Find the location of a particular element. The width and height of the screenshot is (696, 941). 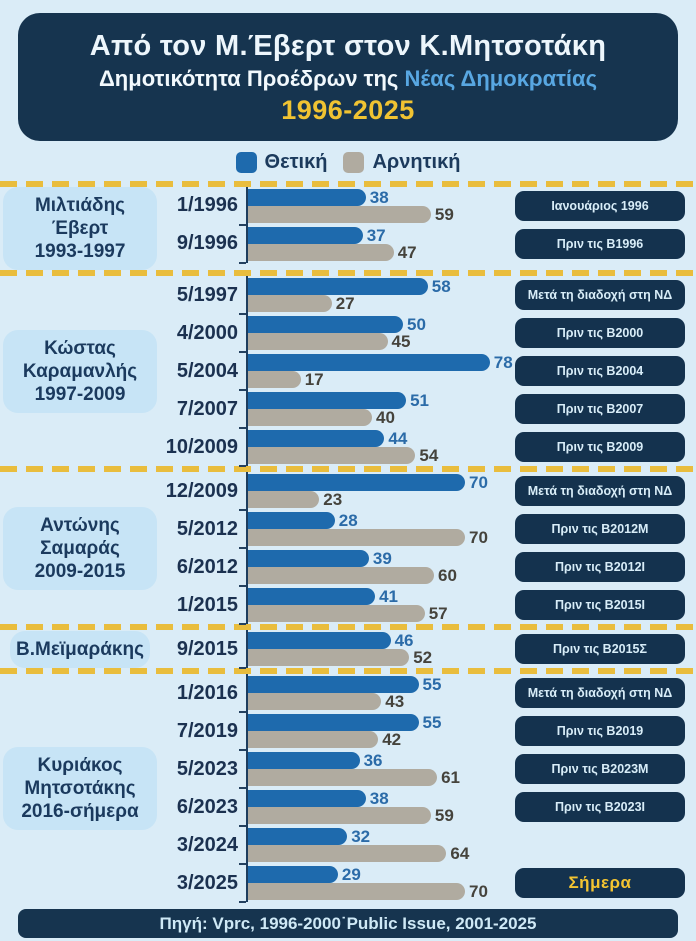

leader-label-mitsotakis: Κυριάκος Μητσοτάκης 2016-σήμερα is located at coordinates (80, 788).